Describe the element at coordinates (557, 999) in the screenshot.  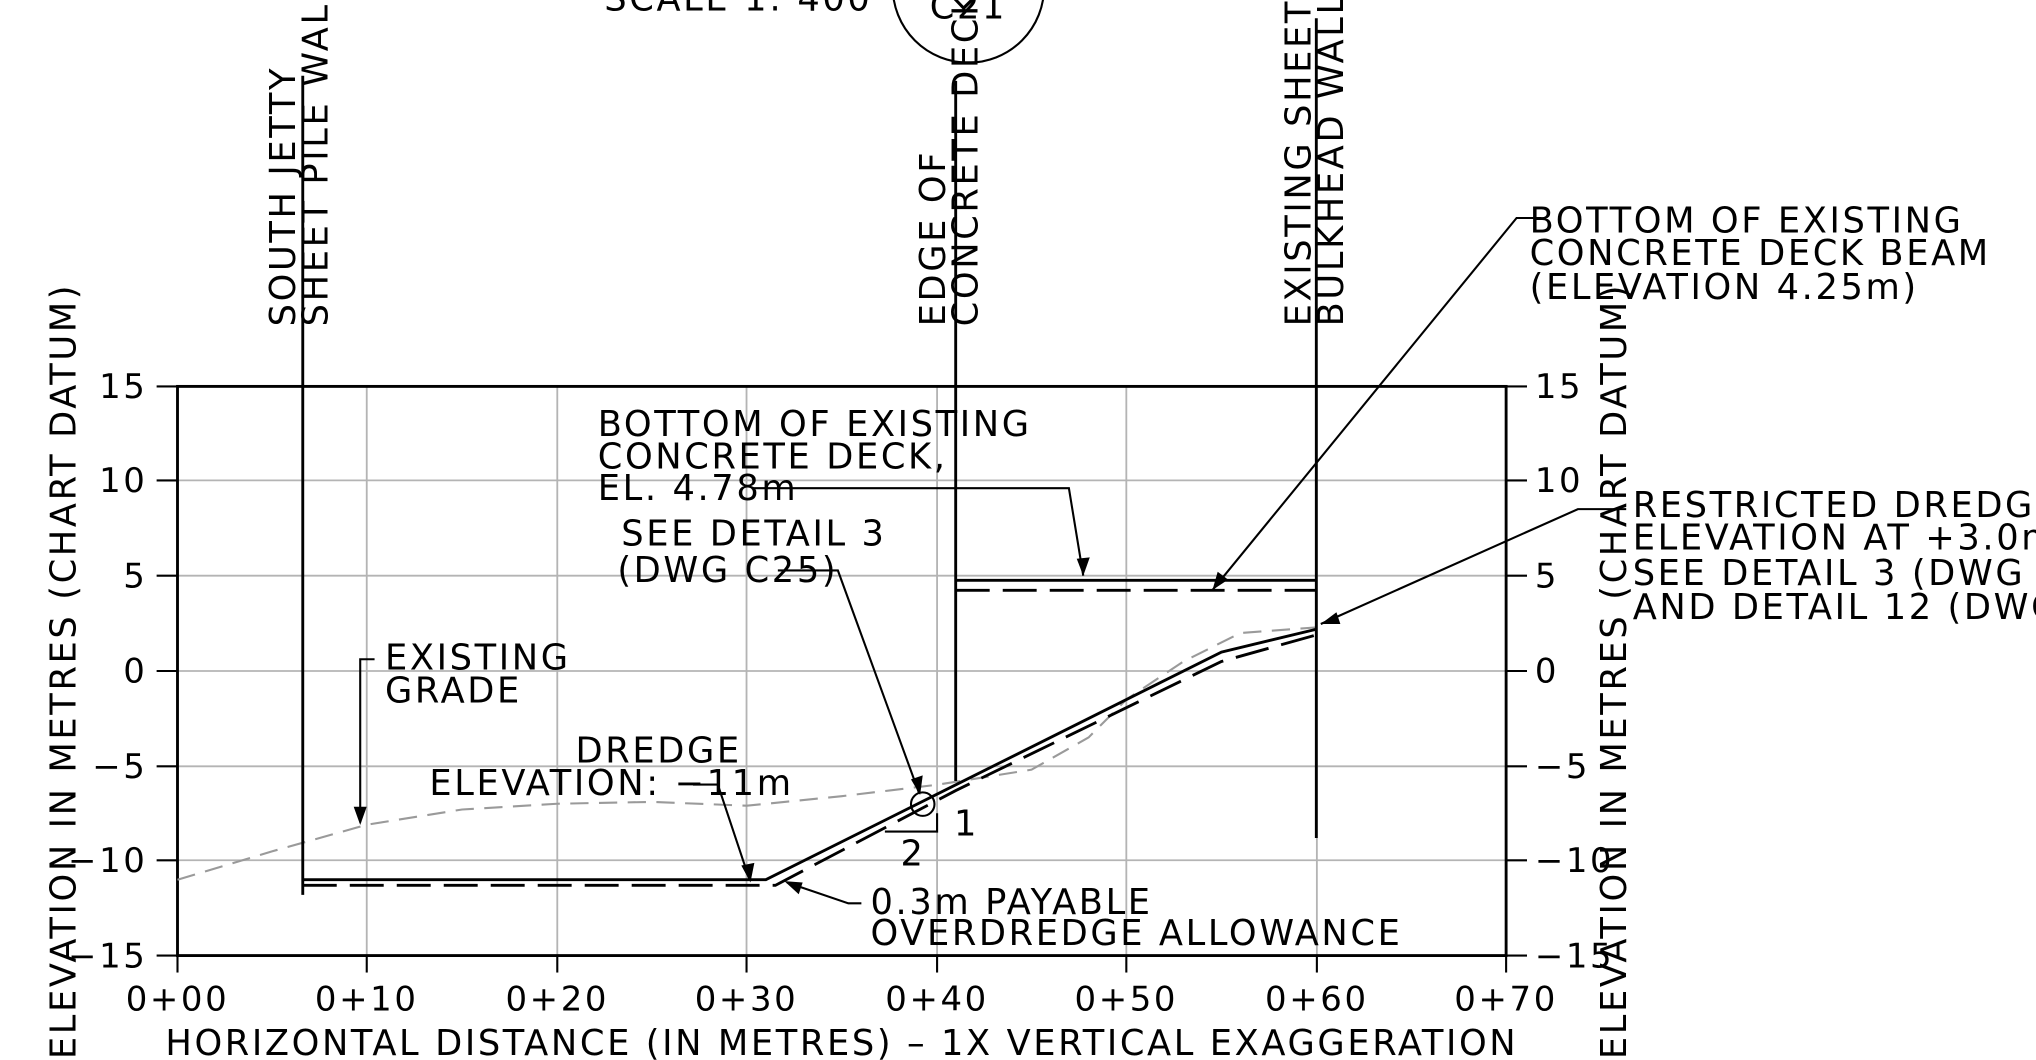
I see `x-tick-label: 0+20` at that location.